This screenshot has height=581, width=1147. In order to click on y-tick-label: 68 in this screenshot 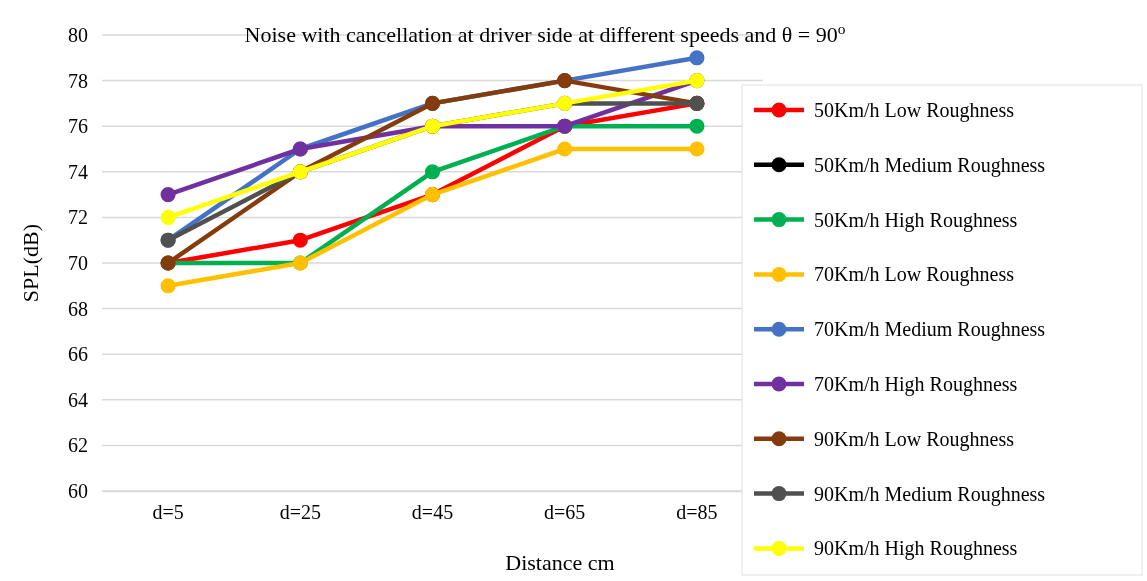, I will do `click(78, 308)`.